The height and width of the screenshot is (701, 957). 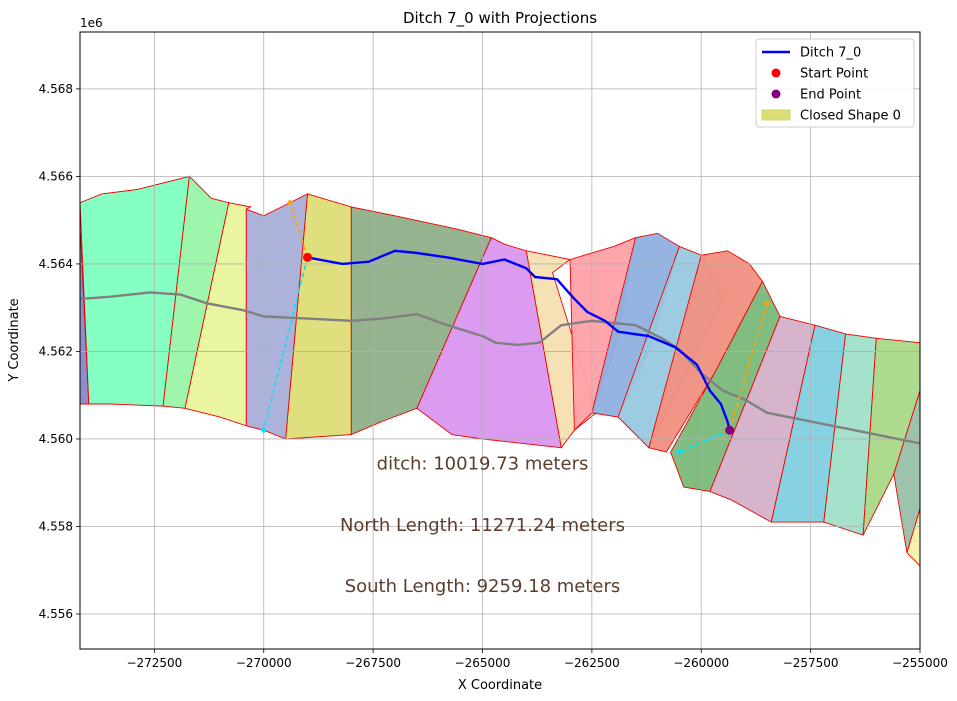 What do you see at coordinates (500, 18) in the screenshot?
I see `chart-title: Ditch 7_0 with Projections` at bounding box center [500, 18].